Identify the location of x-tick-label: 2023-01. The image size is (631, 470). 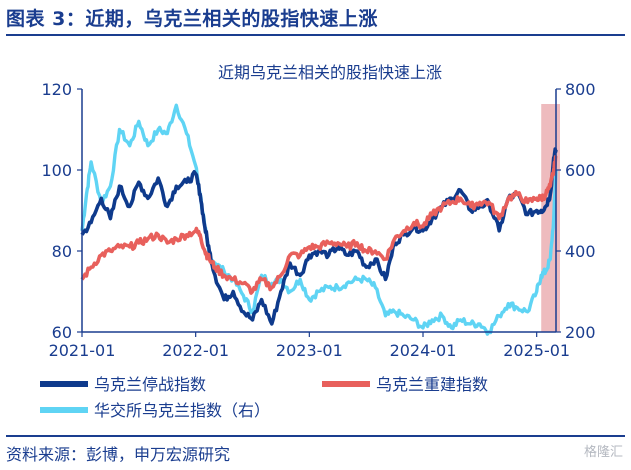
(309, 350).